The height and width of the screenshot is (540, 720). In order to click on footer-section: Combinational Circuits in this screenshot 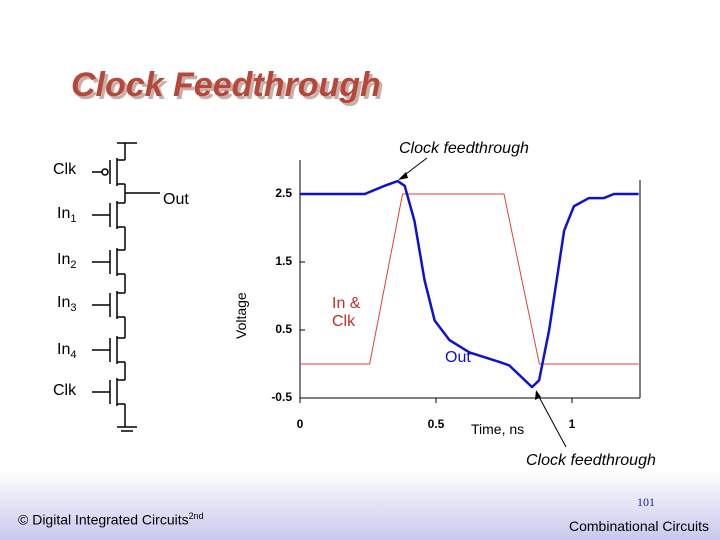, I will do `click(639, 526)`.